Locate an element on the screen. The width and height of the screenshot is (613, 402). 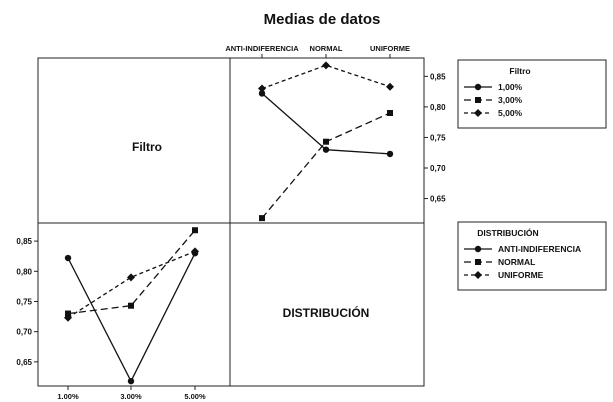
legend-label-top-right-0: 1,00% is located at coordinates (510, 87).